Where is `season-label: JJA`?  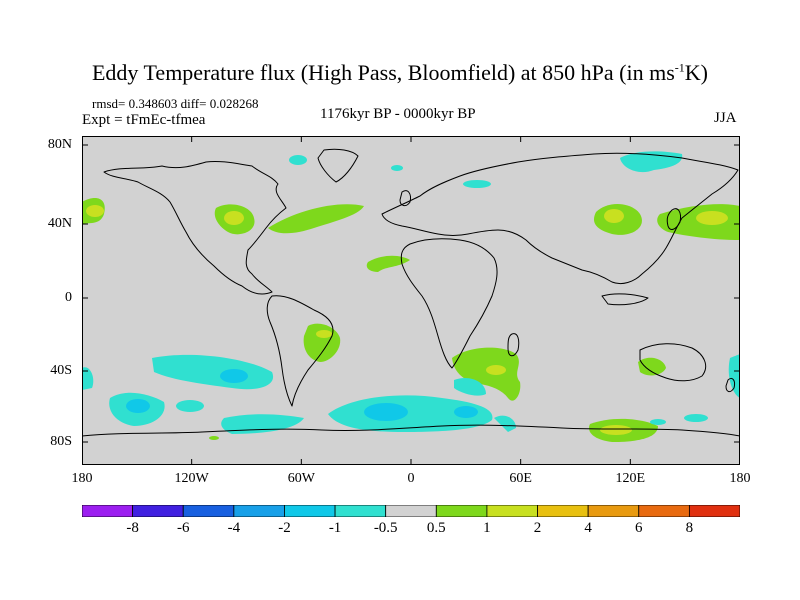 season-label: JJA is located at coordinates (725, 118).